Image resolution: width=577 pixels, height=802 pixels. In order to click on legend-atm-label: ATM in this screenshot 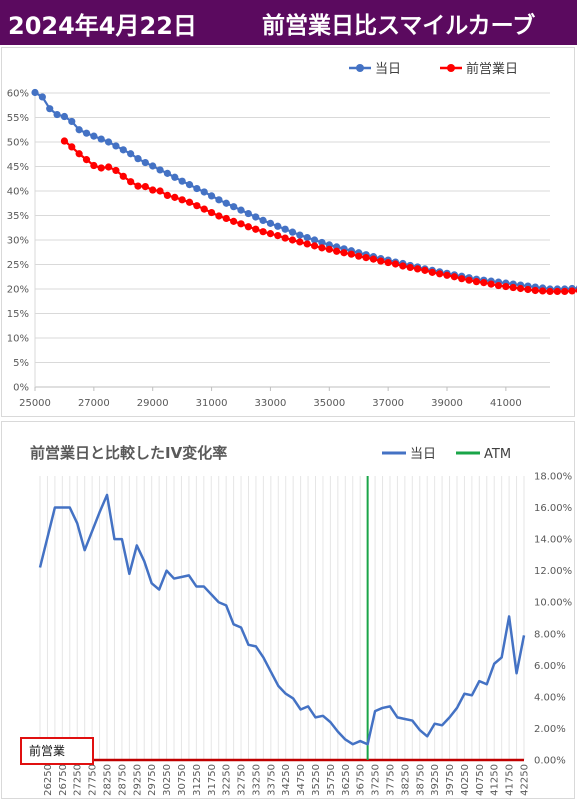, I will do `click(497, 454)`.